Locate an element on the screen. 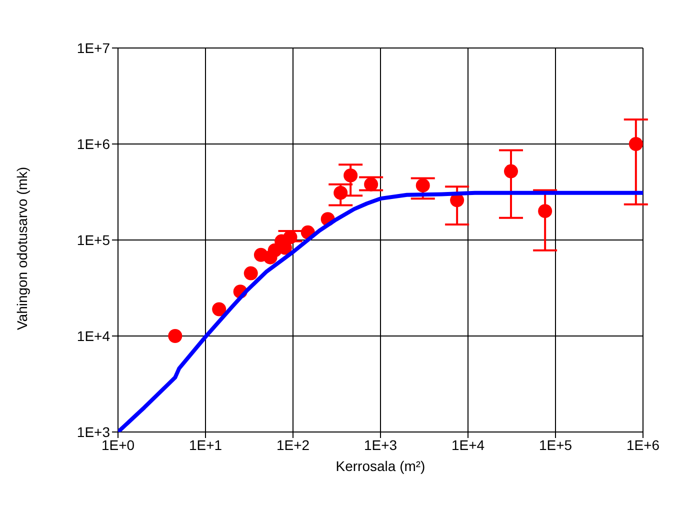  x-tick-label: 1E+1 is located at coordinates (205, 444).